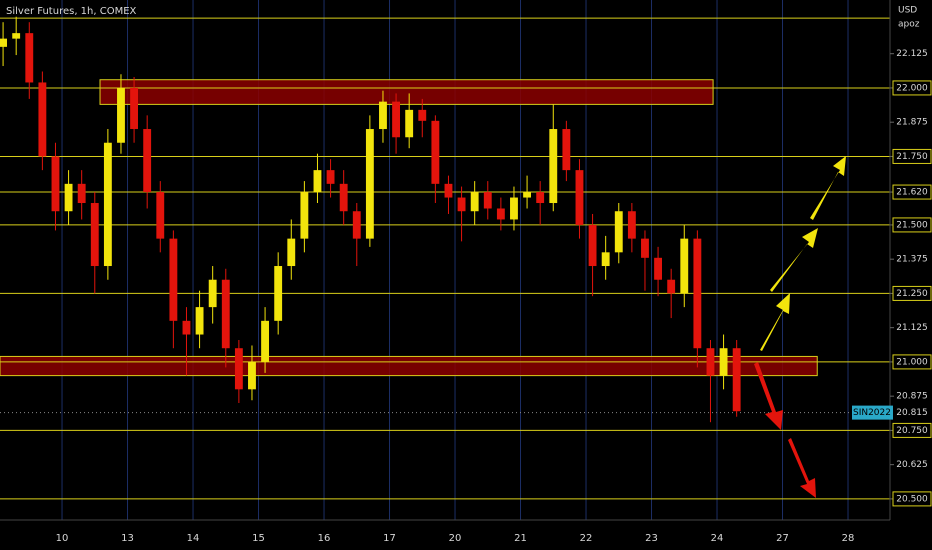 The image size is (932, 550). I want to click on y-tick-label: 20.500, so click(912, 499).